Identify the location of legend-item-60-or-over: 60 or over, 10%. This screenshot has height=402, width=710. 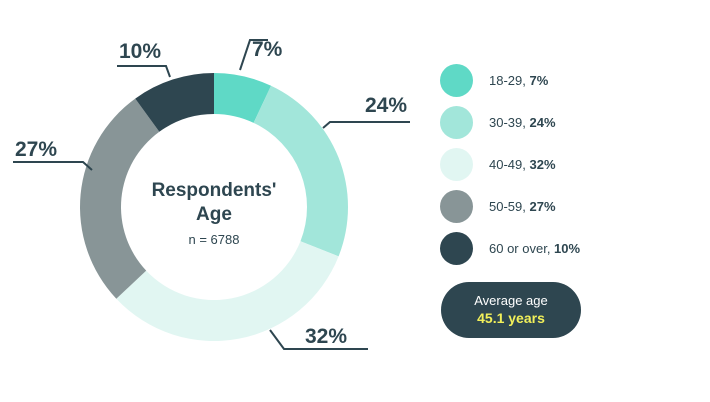
(510, 248).